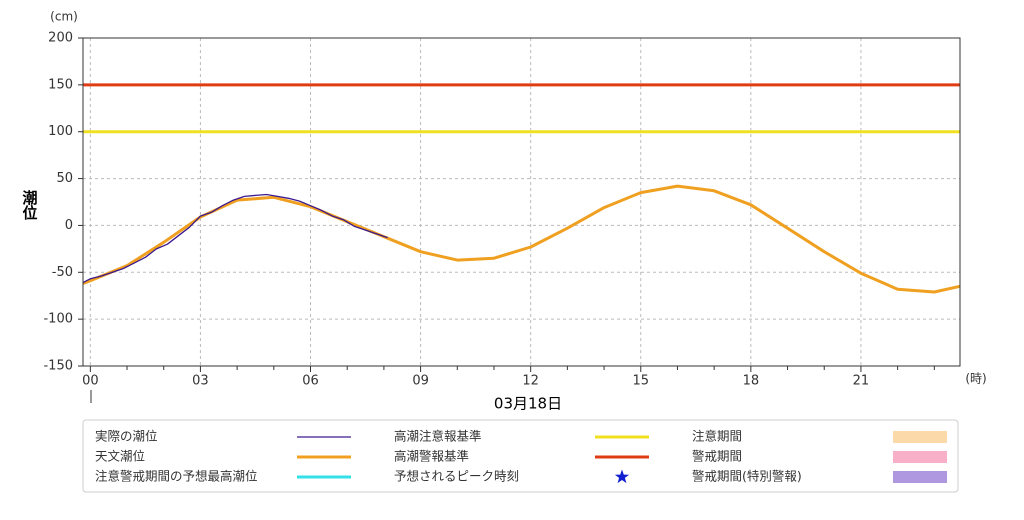  I want to click on series-line, so click(235, 238).